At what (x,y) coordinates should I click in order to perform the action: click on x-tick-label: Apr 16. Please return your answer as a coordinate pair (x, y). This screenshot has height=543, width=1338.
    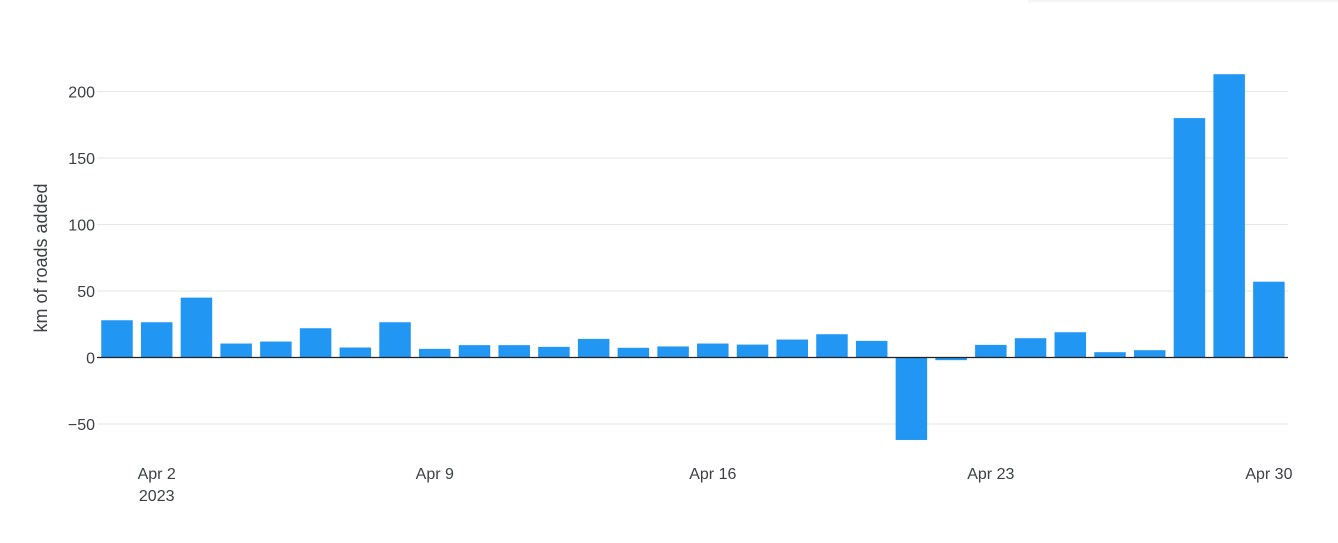
    Looking at the image, I should click on (712, 474).